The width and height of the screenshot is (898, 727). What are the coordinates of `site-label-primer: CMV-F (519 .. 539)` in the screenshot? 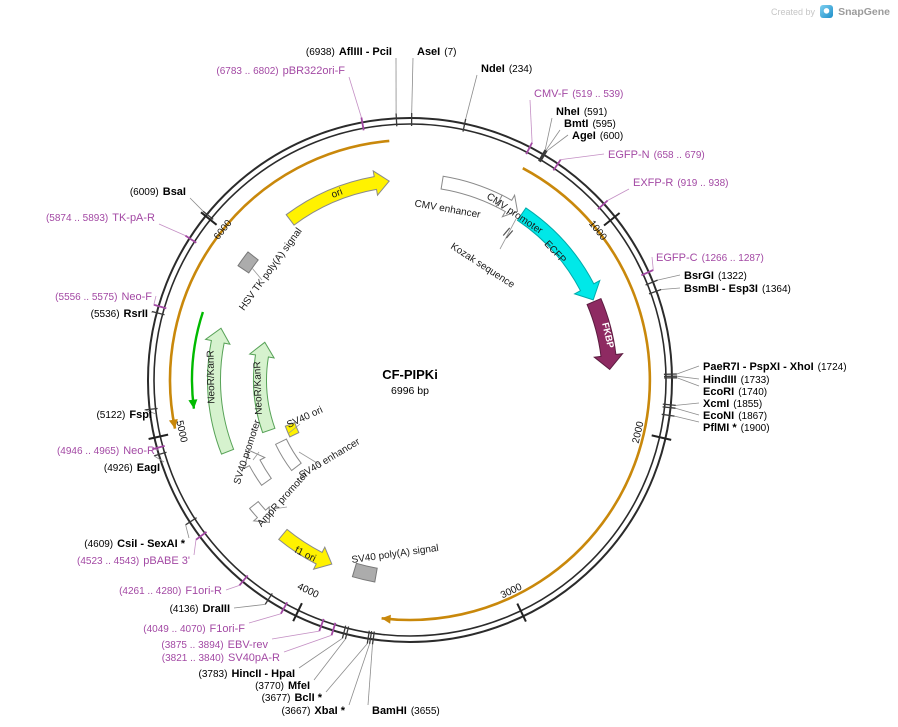 It's located at (578, 94).